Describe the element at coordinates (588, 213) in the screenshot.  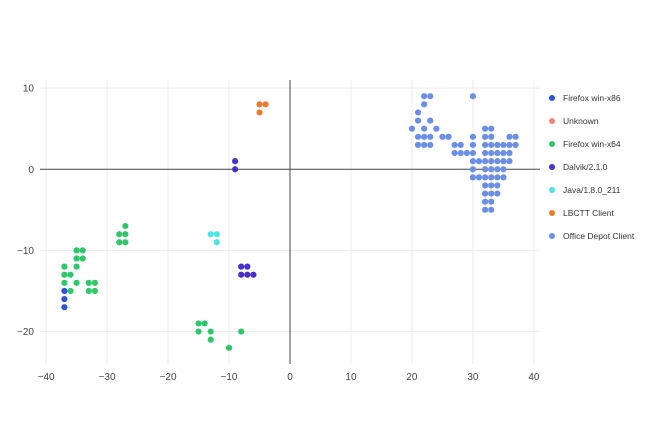
I see `legend-label: LBCTT Client` at that location.